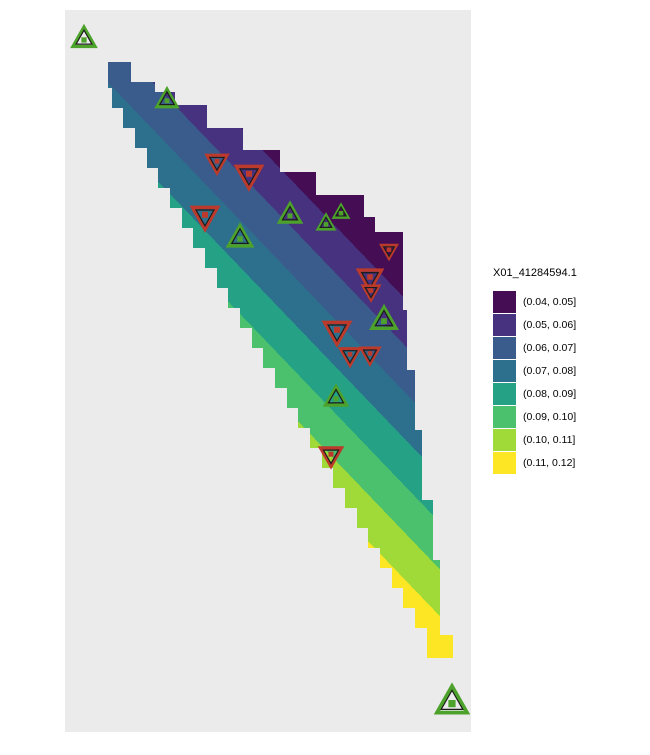  What do you see at coordinates (550, 416) in the screenshot?
I see `legend-label: (0.09, 0.10]` at bounding box center [550, 416].